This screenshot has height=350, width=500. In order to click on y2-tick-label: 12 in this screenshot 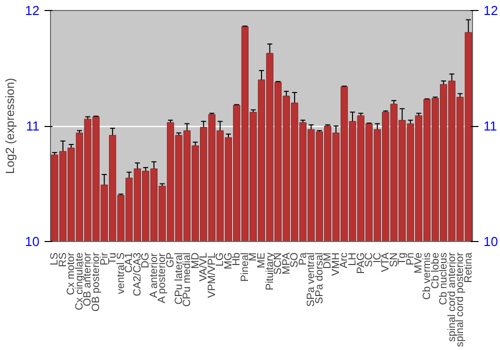, I will do `click(491, 10)`.